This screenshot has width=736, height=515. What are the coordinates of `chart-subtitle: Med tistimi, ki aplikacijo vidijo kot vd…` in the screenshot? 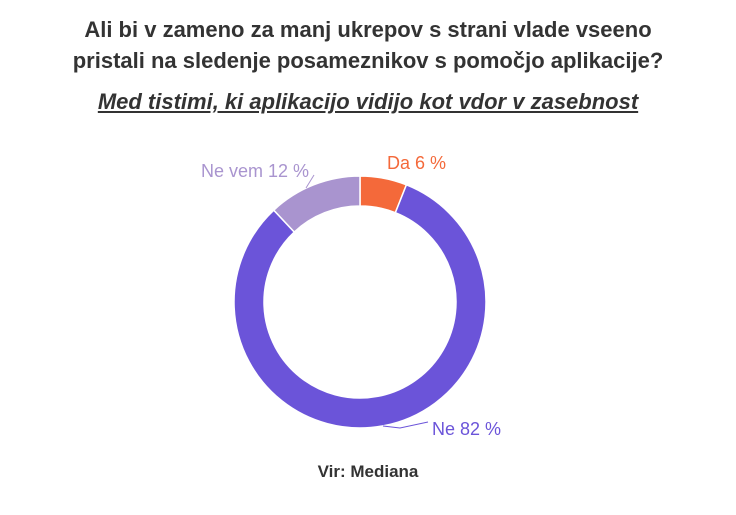 It's located at (368, 101).